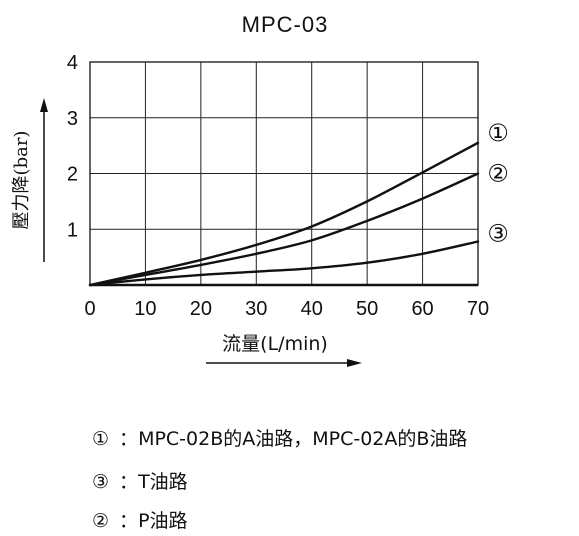 This screenshot has width=579, height=536. What do you see at coordinates (72, 63) in the screenshot?
I see `y-tick-label: 4` at bounding box center [72, 63].